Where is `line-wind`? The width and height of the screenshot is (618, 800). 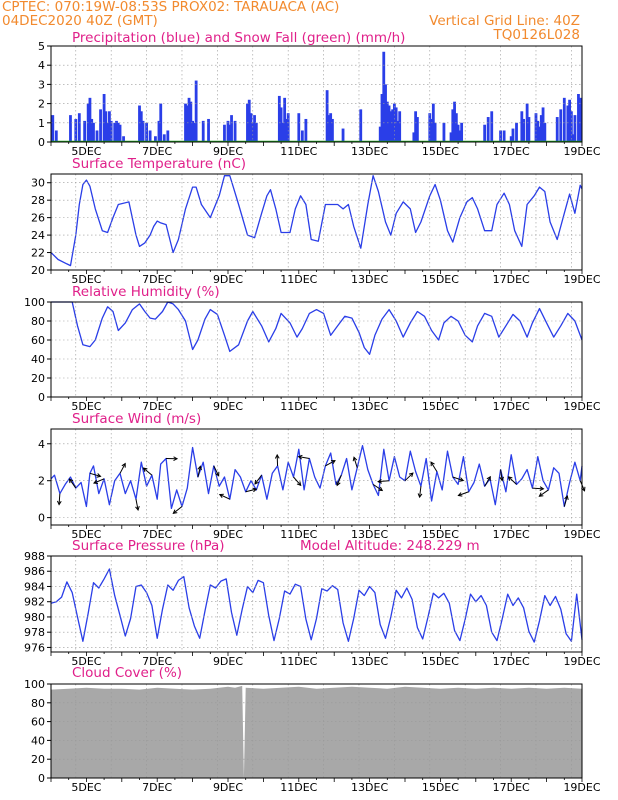 line-wind is located at coordinates (316, 477).